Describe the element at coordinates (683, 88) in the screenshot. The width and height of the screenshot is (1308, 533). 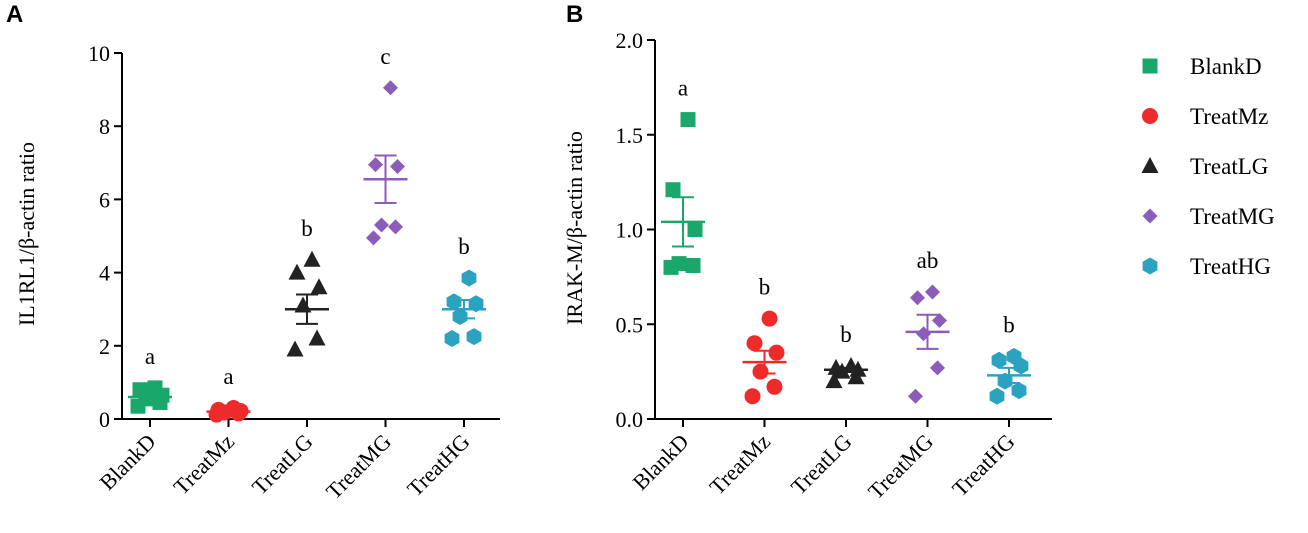
I see `panel-b-significance-letter: a` at that location.